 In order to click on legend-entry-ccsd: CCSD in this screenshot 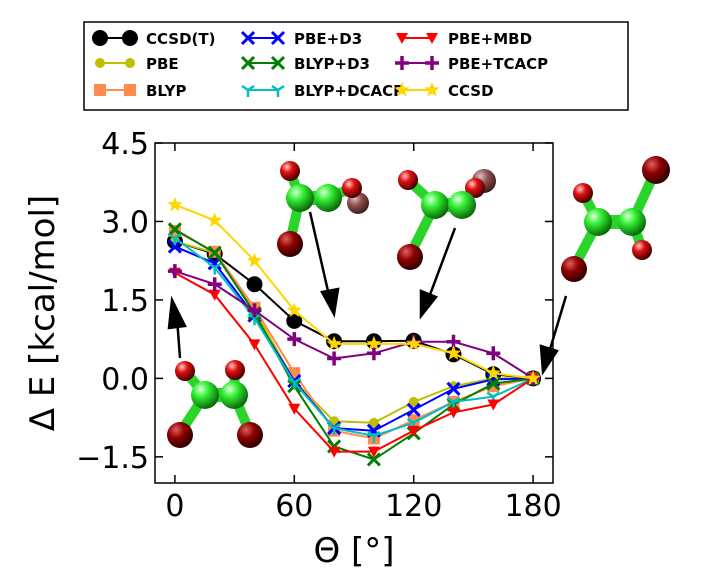, I will do `click(444, 91)`.